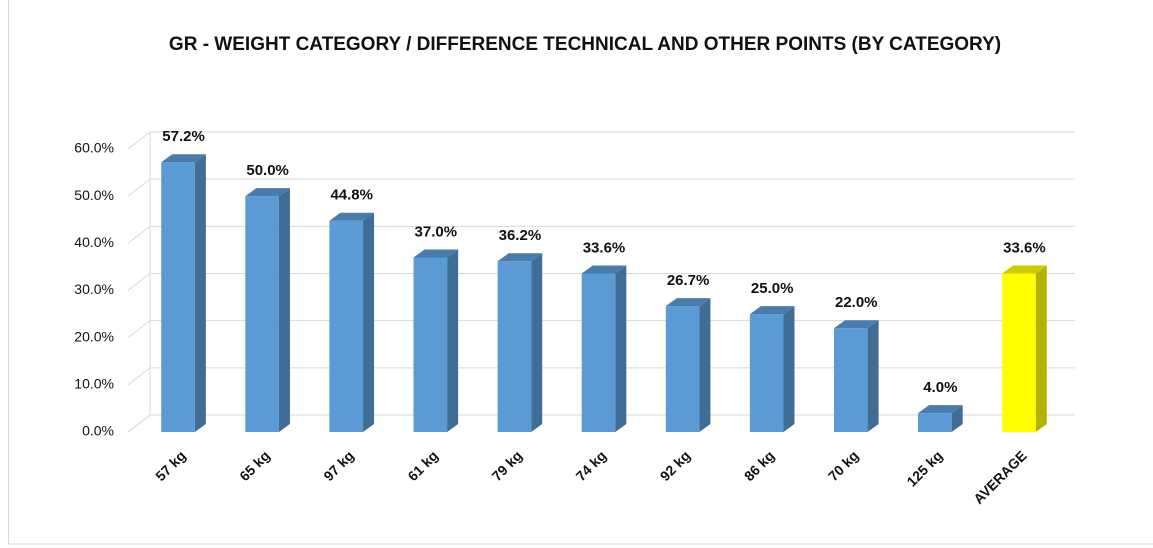 This screenshot has height=548, width=1153. Describe the element at coordinates (94, 148) in the screenshot. I see `y-tick-label: 60.0%` at that location.